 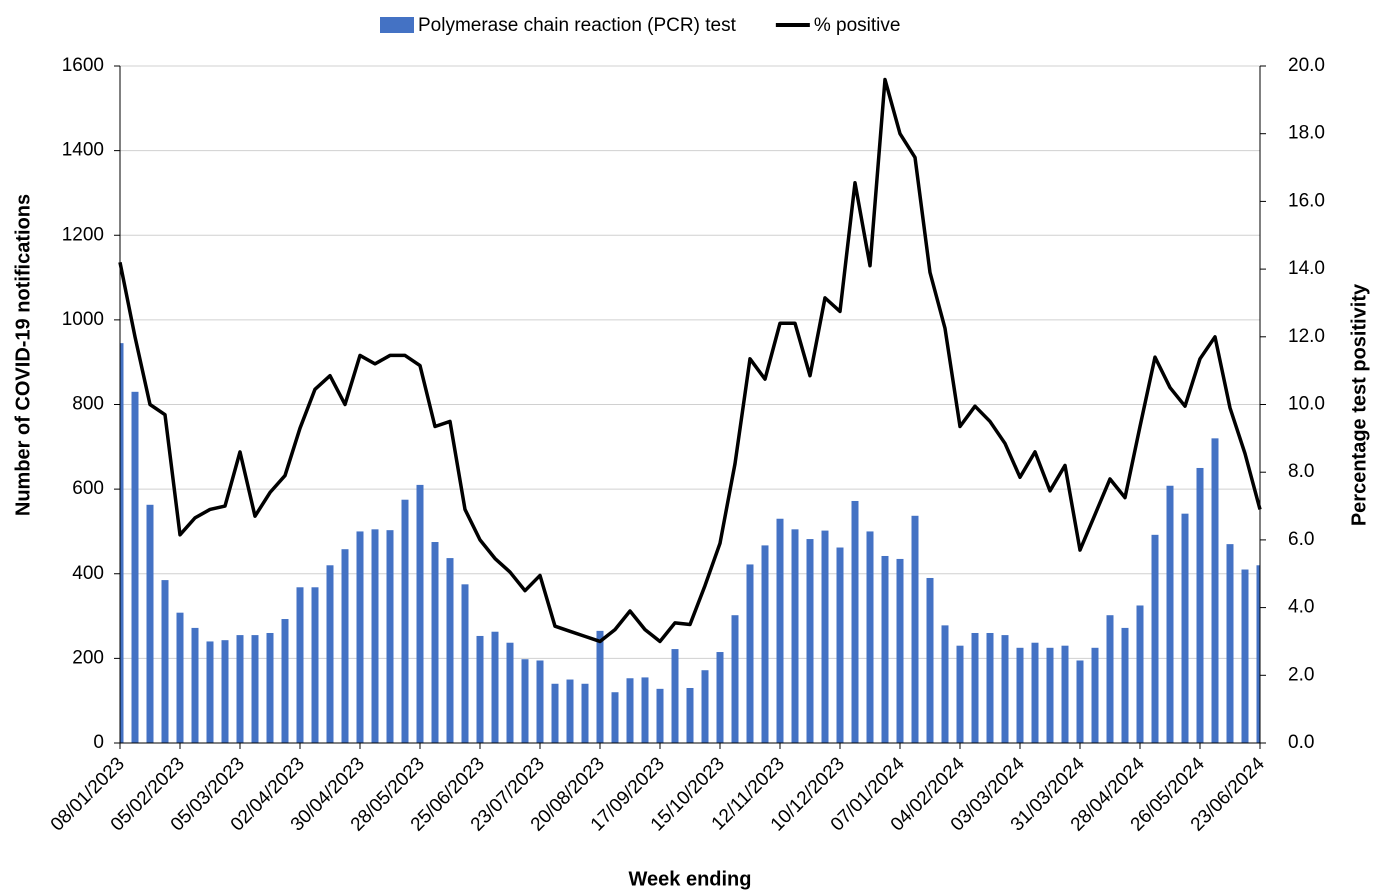 What do you see at coordinates (1306, 336) in the screenshot?
I see `y2-tick-label: 12.0` at bounding box center [1306, 336].